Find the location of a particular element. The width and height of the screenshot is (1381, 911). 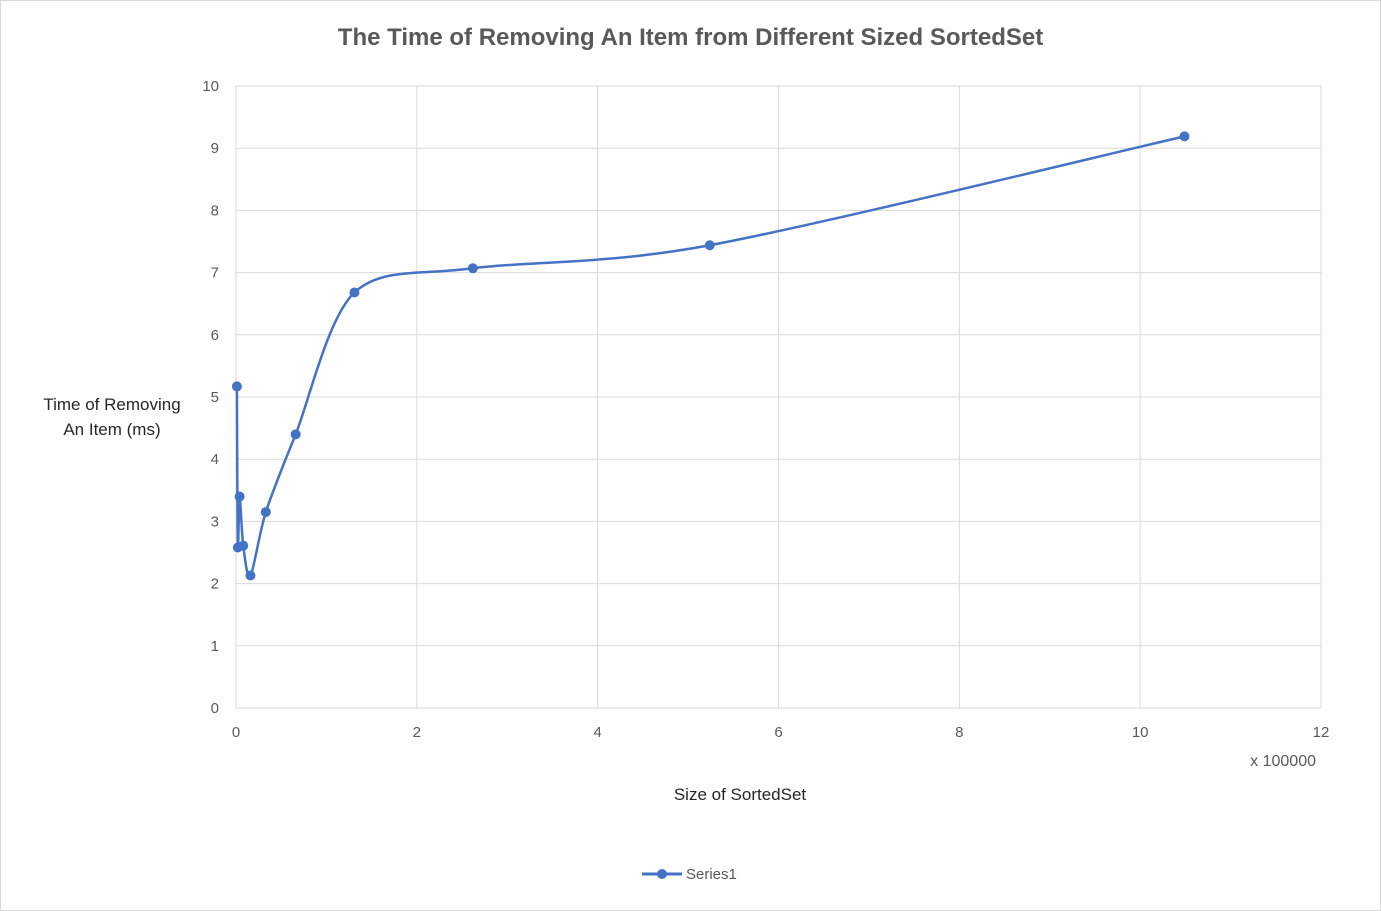

y-axis-label-line-1: Time of Removing is located at coordinates (112, 404).